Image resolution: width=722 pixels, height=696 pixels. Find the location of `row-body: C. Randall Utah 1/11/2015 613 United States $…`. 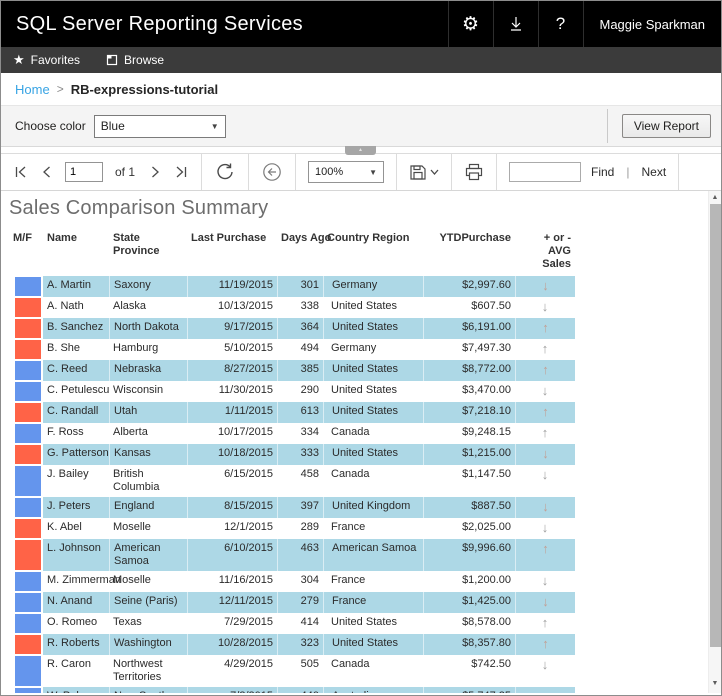

row-body: C. Randall Utah 1/11/2015 613 United States $… is located at coordinates (309, 412).